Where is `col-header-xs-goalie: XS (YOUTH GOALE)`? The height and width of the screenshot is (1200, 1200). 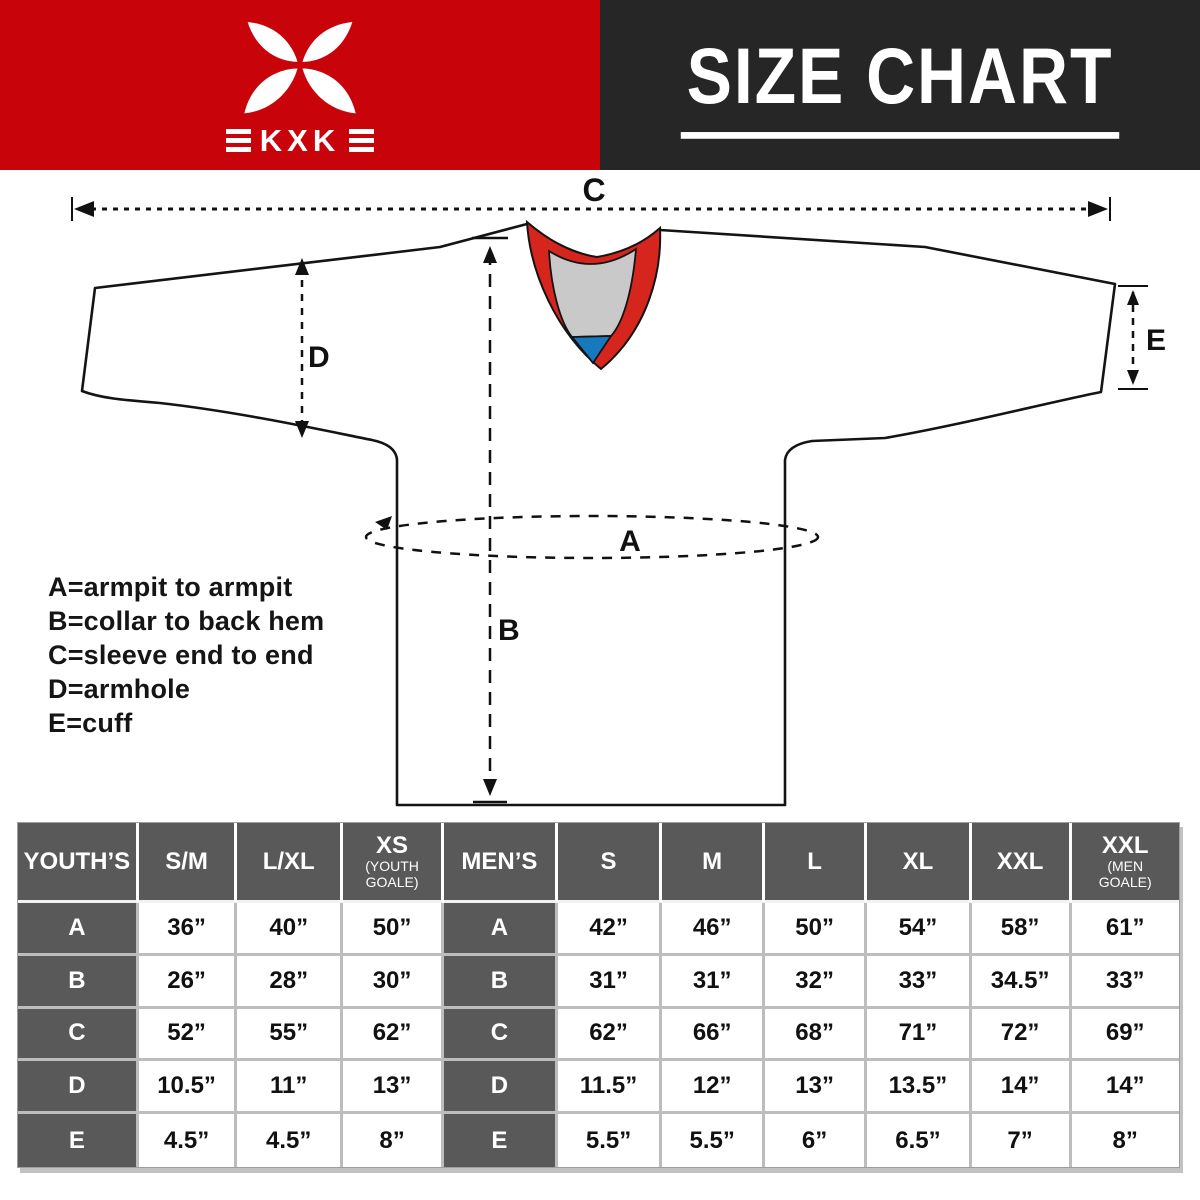
col-header-xs-goalie: XS (YOUTH GOALE) is located at coordinates (394, 863).